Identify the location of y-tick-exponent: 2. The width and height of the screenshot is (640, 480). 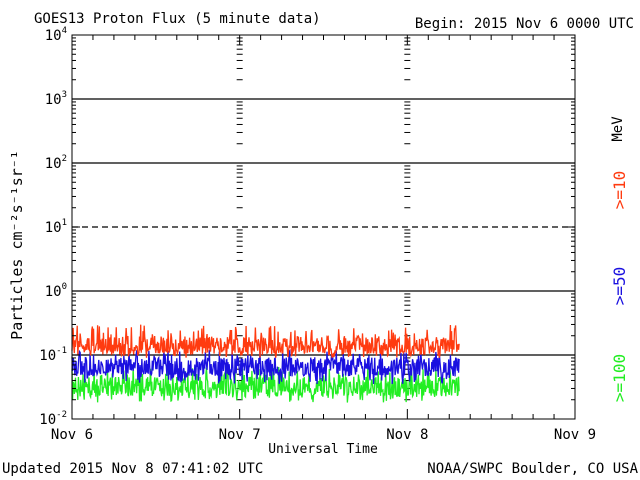
(64, 159).